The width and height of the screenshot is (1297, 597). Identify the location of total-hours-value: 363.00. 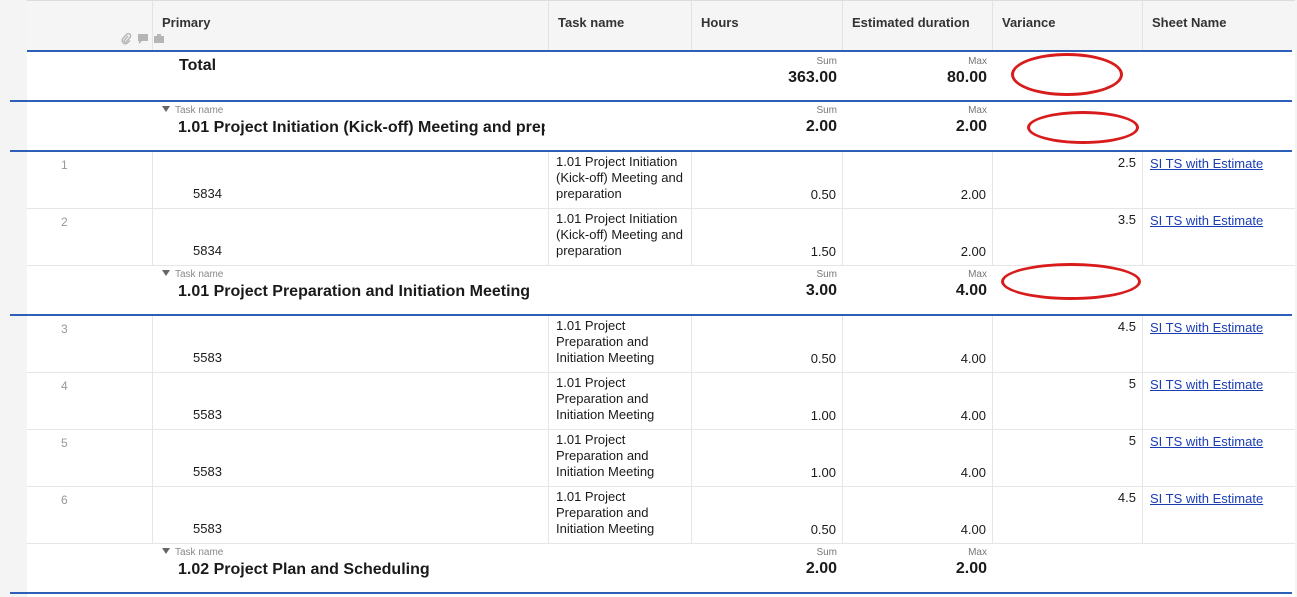
(812, 77).